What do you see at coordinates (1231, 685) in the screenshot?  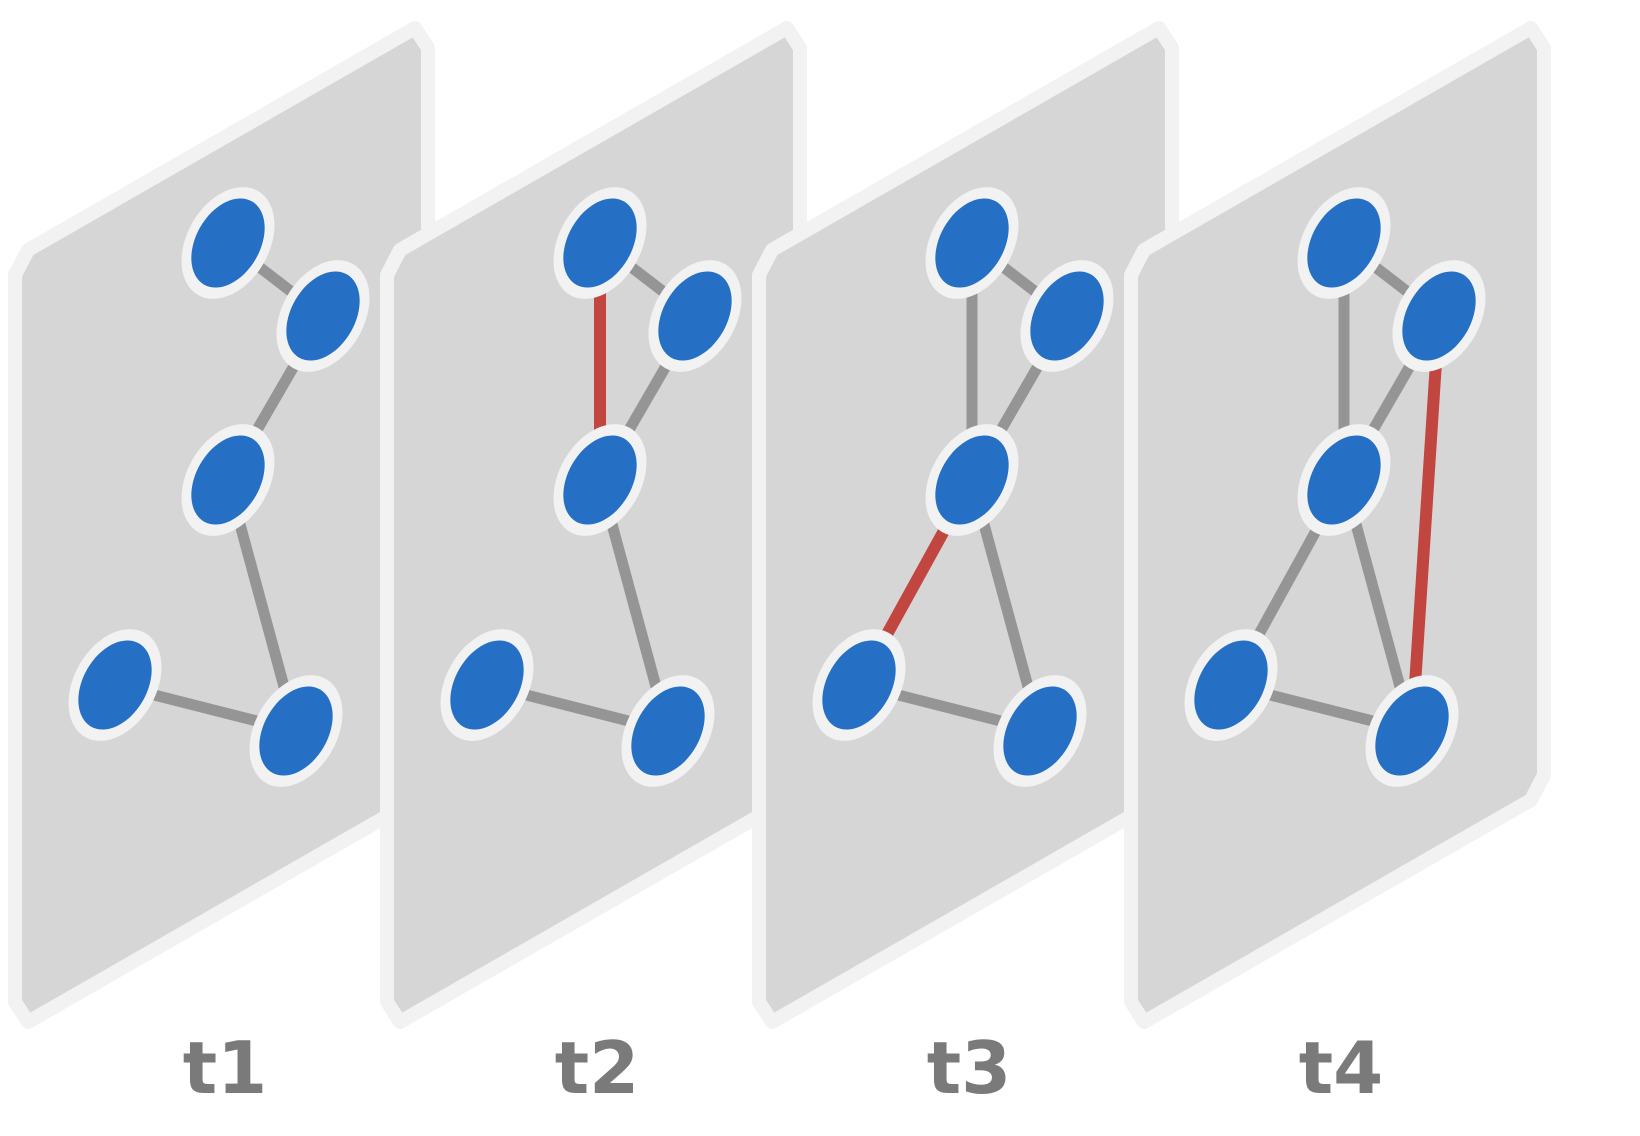 I see `node-D-t4` at bounding box center [1231, 685].